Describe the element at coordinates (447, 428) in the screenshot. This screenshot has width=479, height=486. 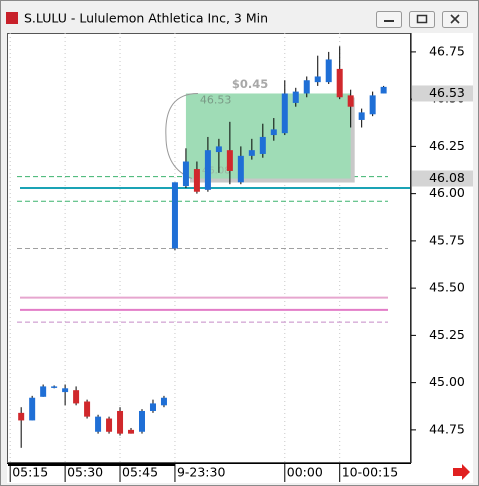
I see `y-tick-label: 44.75` at that location.